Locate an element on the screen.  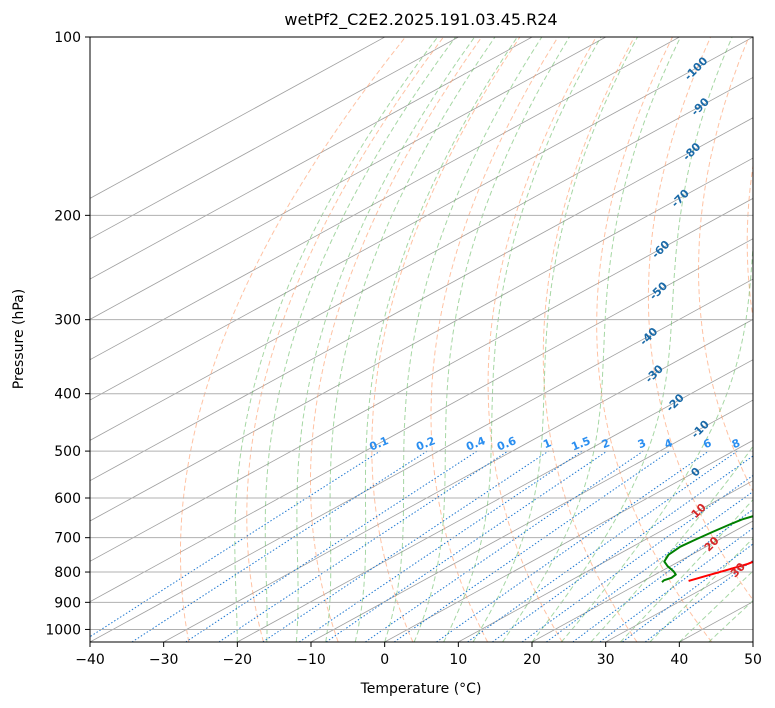
y-tick-label: 300 is located at coordinates (67, 321).